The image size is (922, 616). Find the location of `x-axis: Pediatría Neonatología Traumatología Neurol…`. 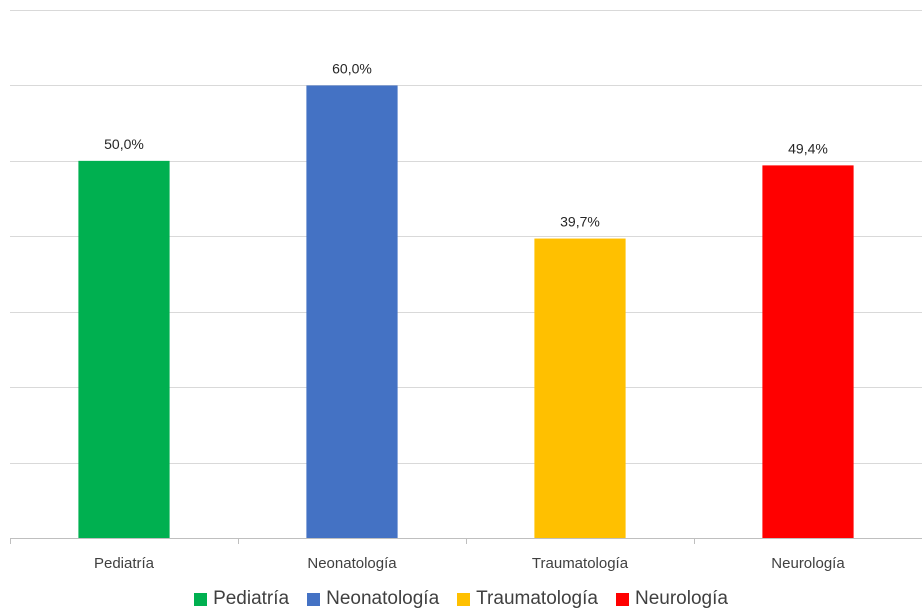

x-axis: Pediatría Neonatología Traumatología Neurol… is located at coordinates (466, 555).